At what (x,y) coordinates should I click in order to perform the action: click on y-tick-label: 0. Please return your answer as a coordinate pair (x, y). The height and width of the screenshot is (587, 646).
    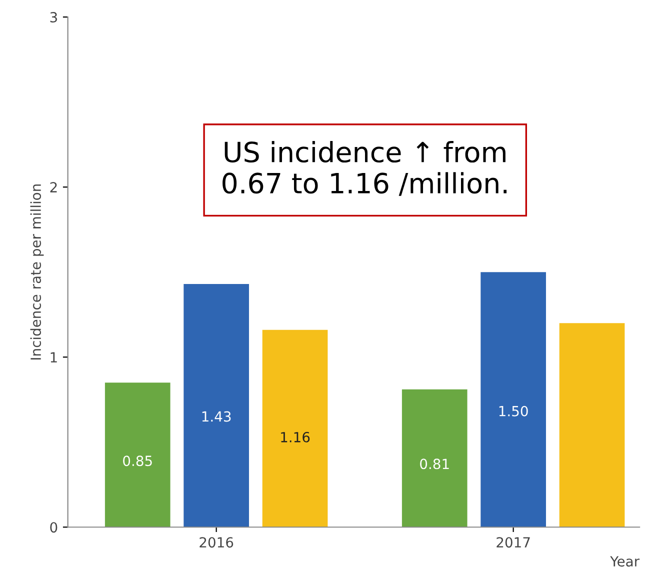
    Looking at the image, I should click on (54, 527).